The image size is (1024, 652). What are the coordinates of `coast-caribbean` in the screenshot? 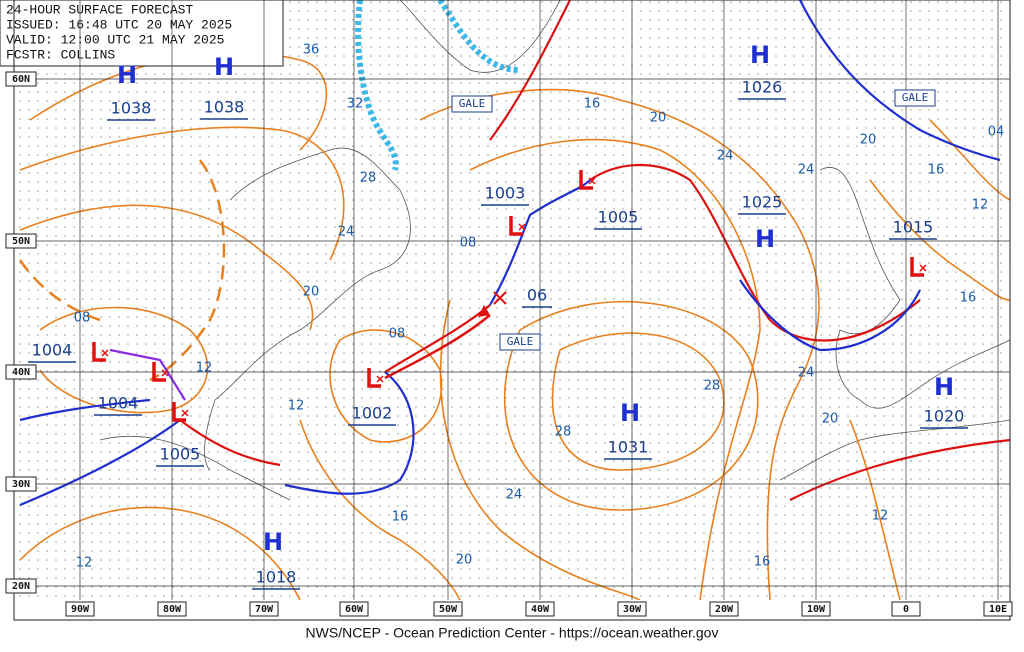 It's located at (195, 468).